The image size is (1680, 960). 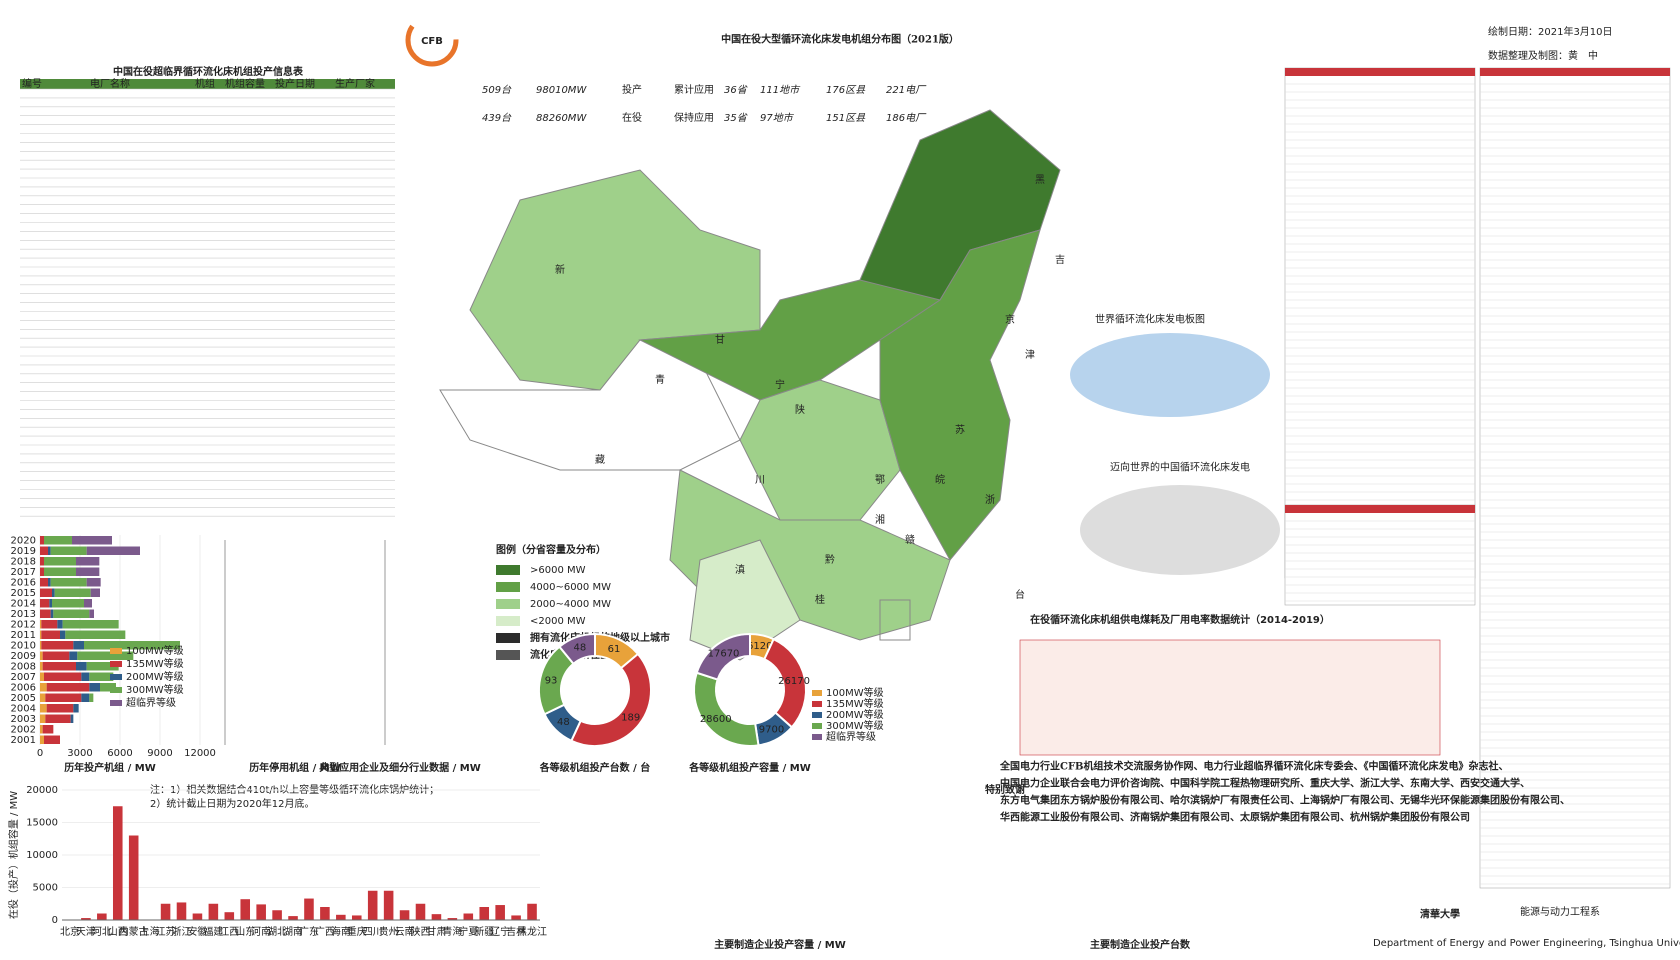 What do you see at coordinates (309, 931) in the screenshot?
I see `x-tick-label: 广东` at bounding box center [309, 931].